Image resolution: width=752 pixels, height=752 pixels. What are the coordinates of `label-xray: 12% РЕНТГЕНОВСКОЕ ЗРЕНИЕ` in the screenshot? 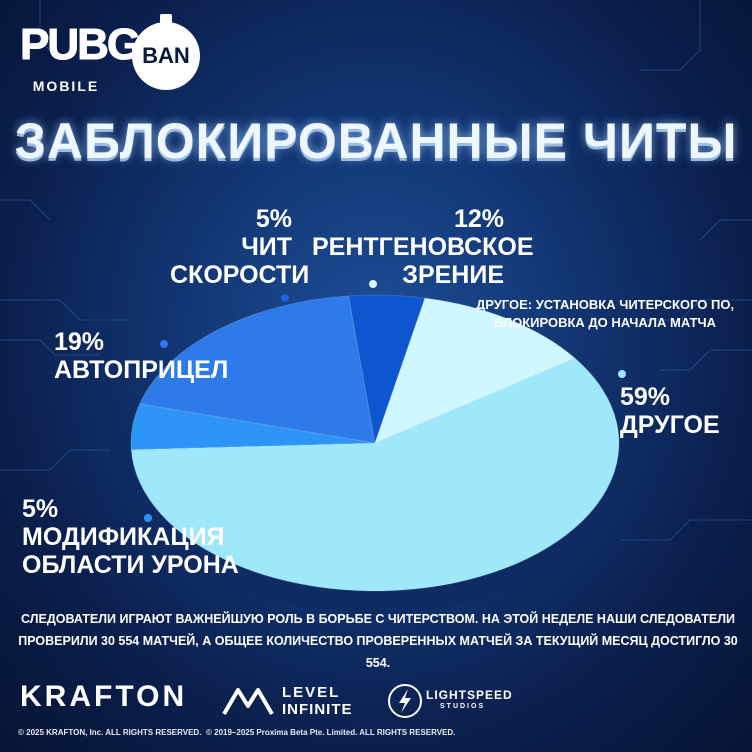 It's located at (423, 247).